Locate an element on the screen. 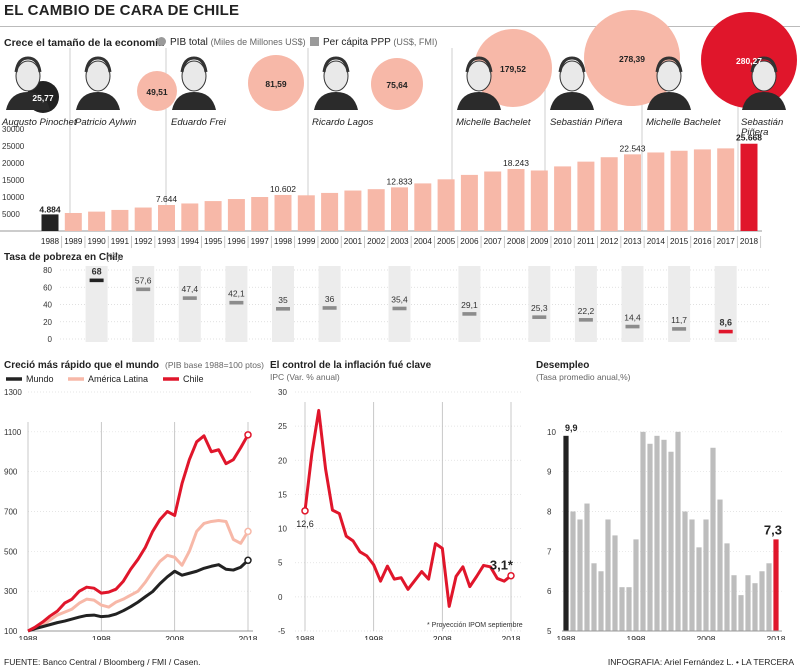 This screenshot has height=671, width=800. year-tick-label: 2012 is located at coordinates (609, 241).